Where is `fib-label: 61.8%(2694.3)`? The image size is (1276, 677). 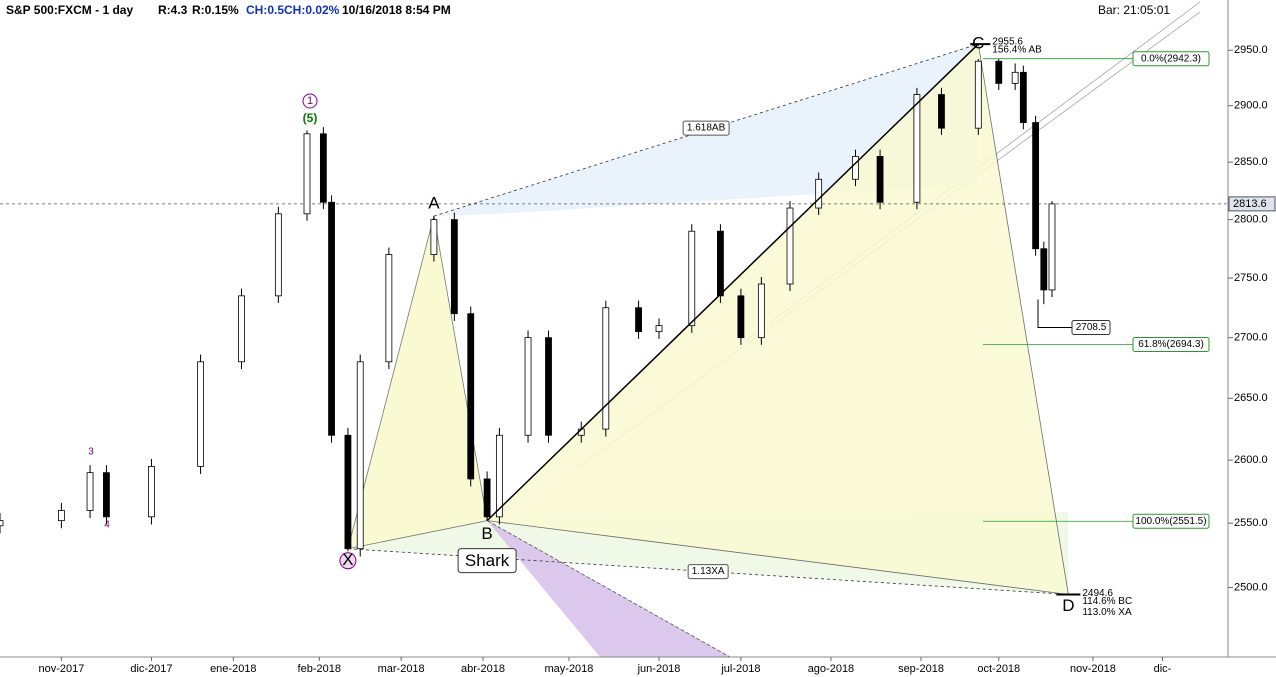
fib-label: 61.8%(2694.3) is located at coordinates (1171, 344).